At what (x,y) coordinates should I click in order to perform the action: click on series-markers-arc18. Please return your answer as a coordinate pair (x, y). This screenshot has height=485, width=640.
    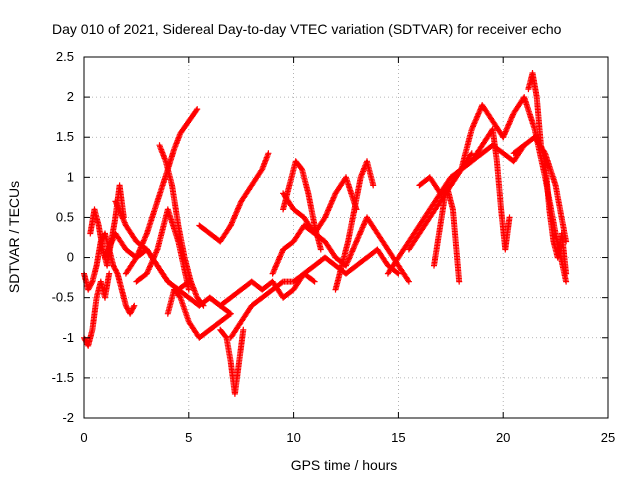
    Looking at the image, I should click on (354, 225).